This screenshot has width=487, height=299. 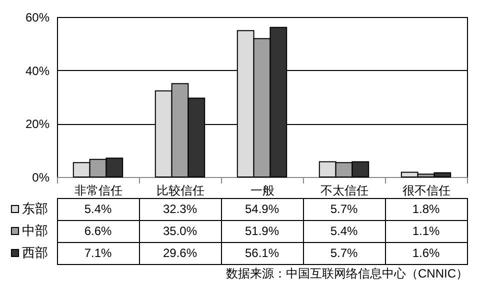 What do you see at coordinates (347, 273) in the screenshot?
I see `source-note: 数据来源：中国互联网络信息中心（CNNIC）` at bounding box center [347, 273].